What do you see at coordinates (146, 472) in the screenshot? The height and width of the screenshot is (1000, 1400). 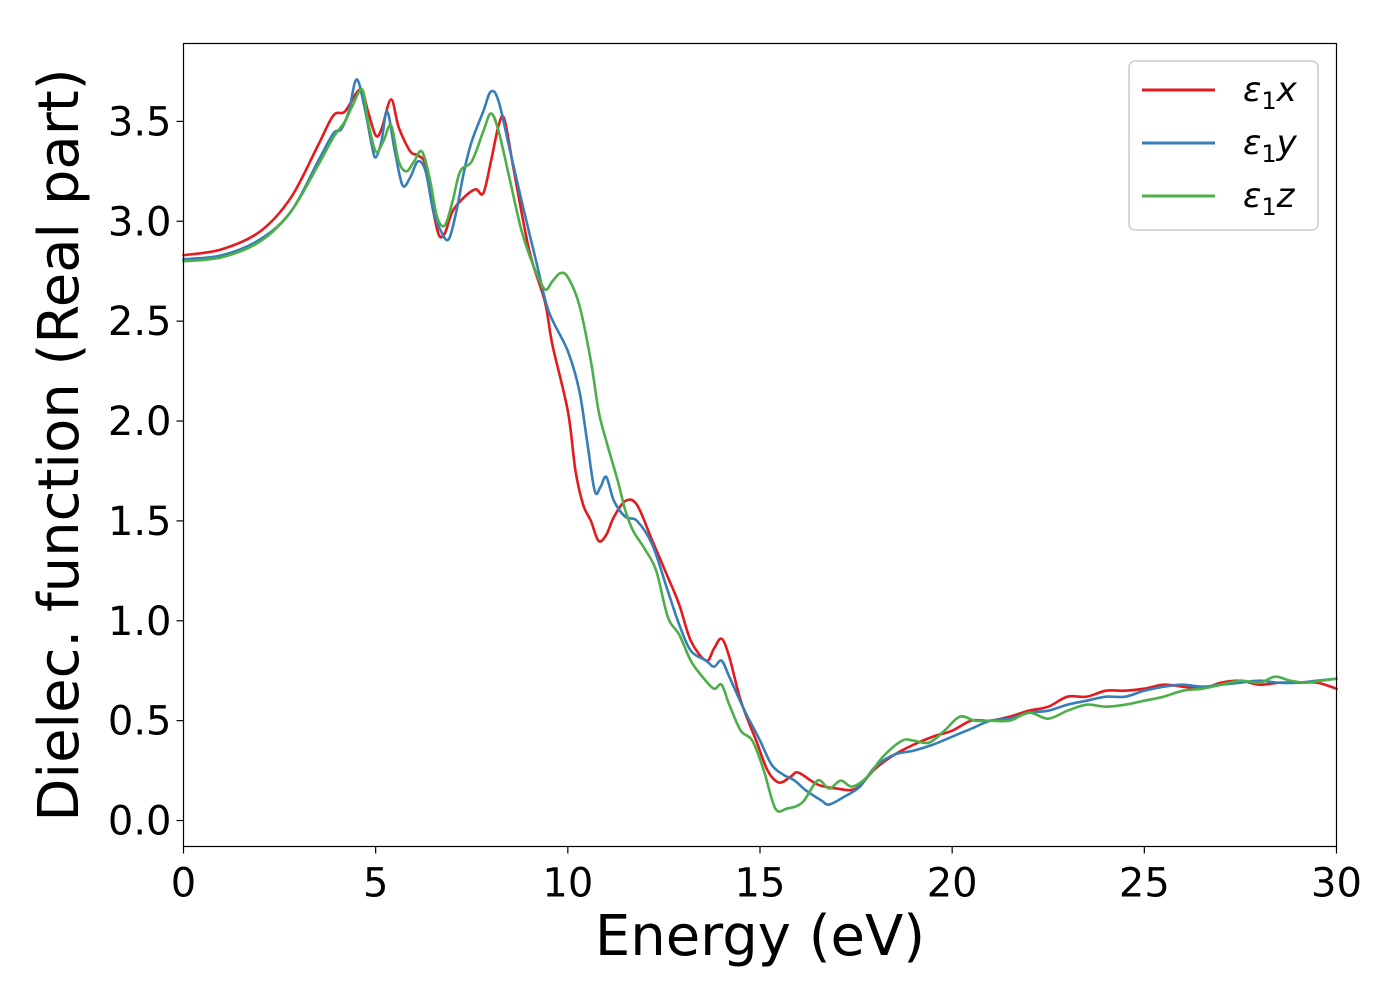 I see `y-axis-ticks: 0.0 0.5 1.0 1.5 2.0 2.5 3.0 3.5` at bounding box center [146, 472].